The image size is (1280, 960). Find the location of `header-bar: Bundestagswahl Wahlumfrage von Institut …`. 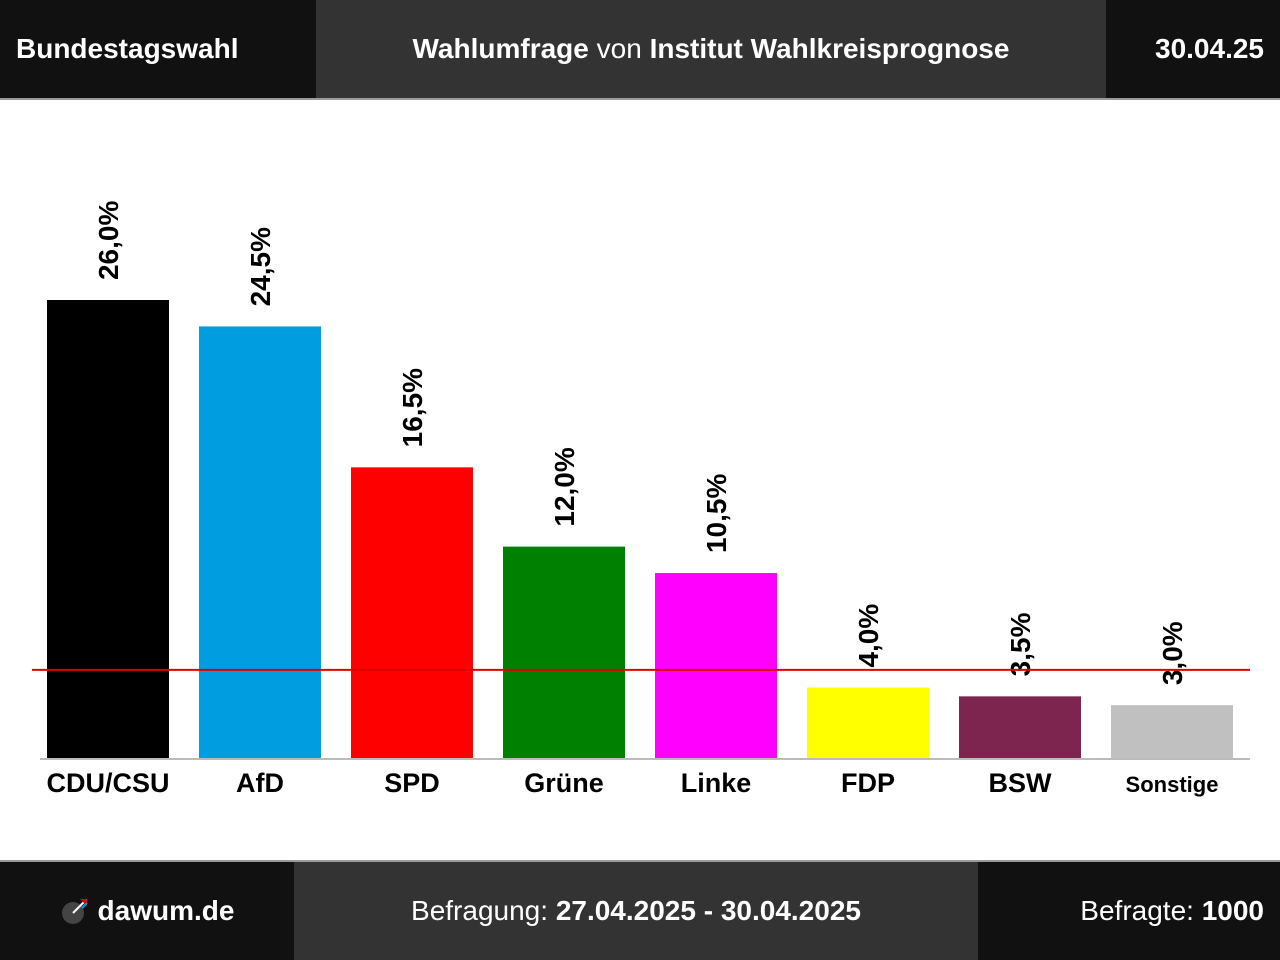

header-bar: Bundestagswahl Wahlumfrage von Institut … is located at coordinates (640, 50).